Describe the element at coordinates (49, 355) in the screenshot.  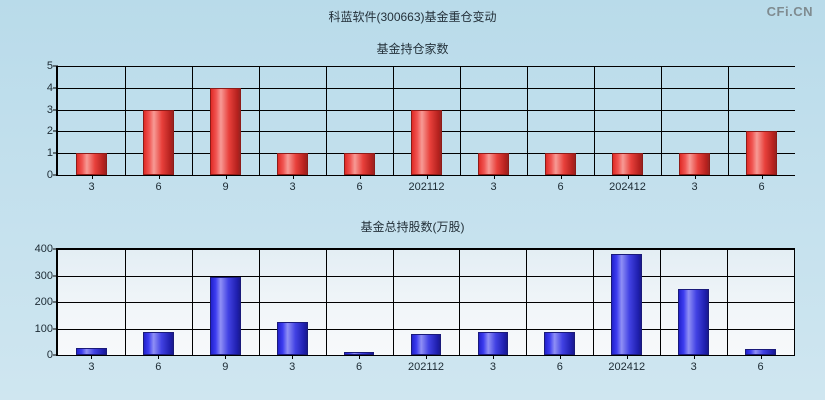
I see `y-axis-tick-label: 0` at that location.